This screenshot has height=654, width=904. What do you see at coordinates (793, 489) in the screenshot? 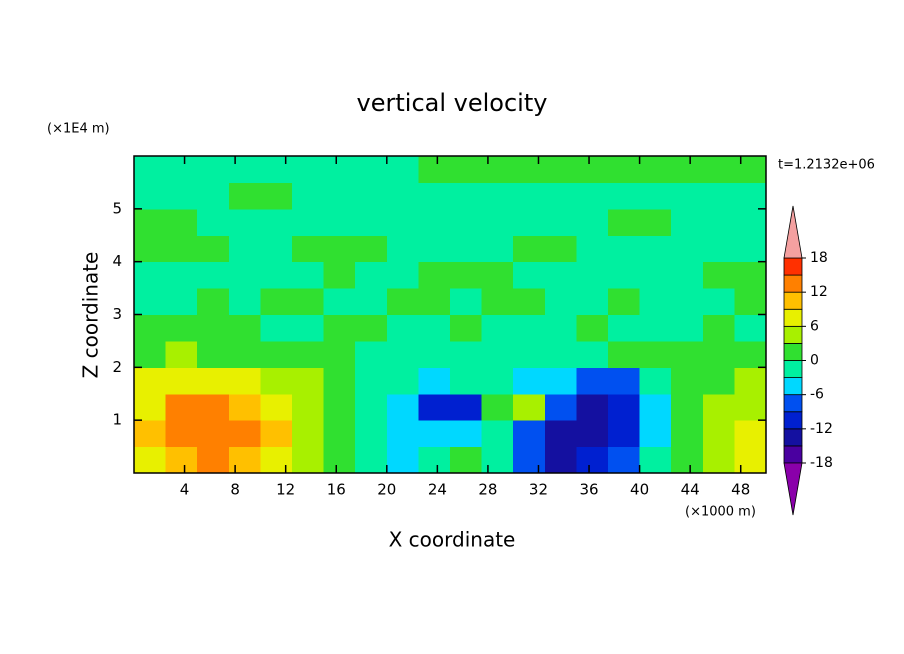
I see `colorbar-arrow-low` at bounding box center [793, 489].